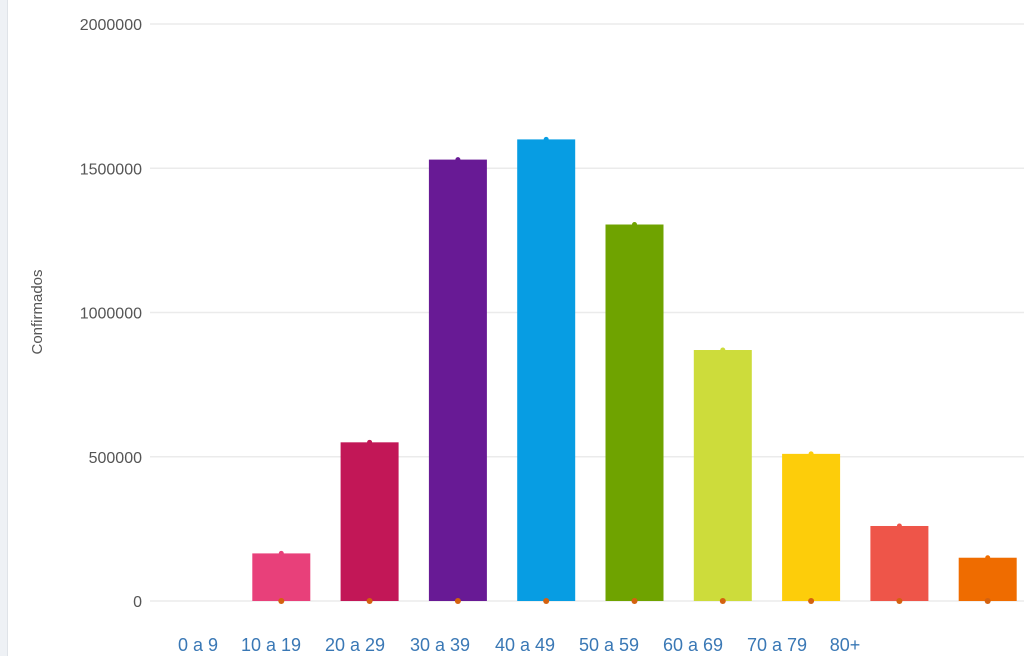  Describe the element at coordinates (777, 645) in the screenshot. I see `x-tick-label: 70 a 79` at that location.